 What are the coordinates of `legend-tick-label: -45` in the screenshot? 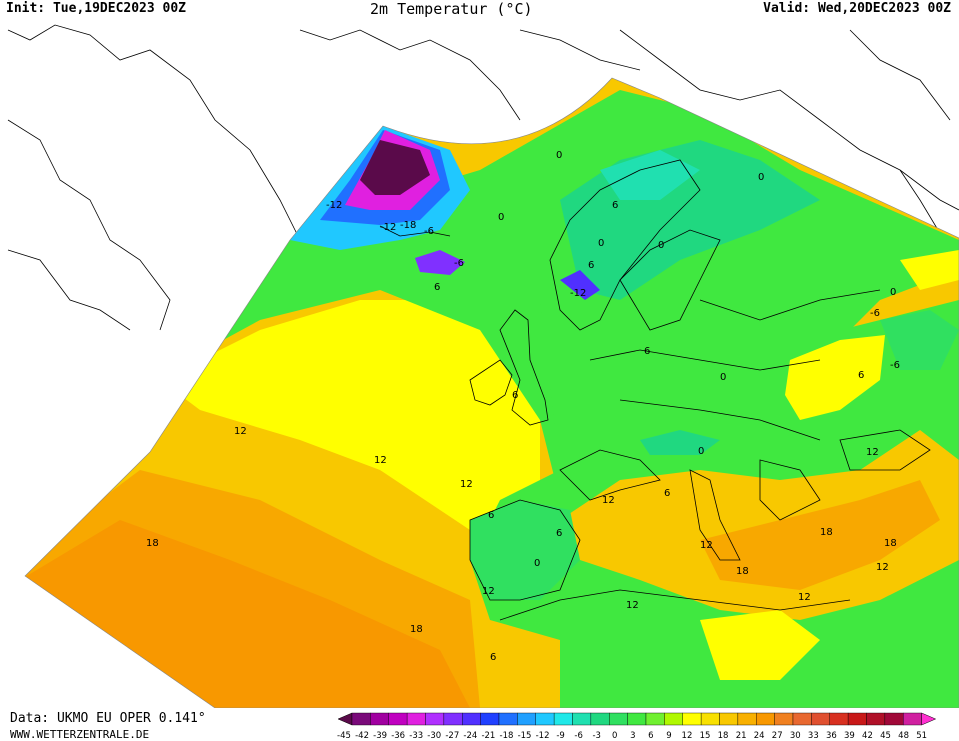 It's located at (344, 736).